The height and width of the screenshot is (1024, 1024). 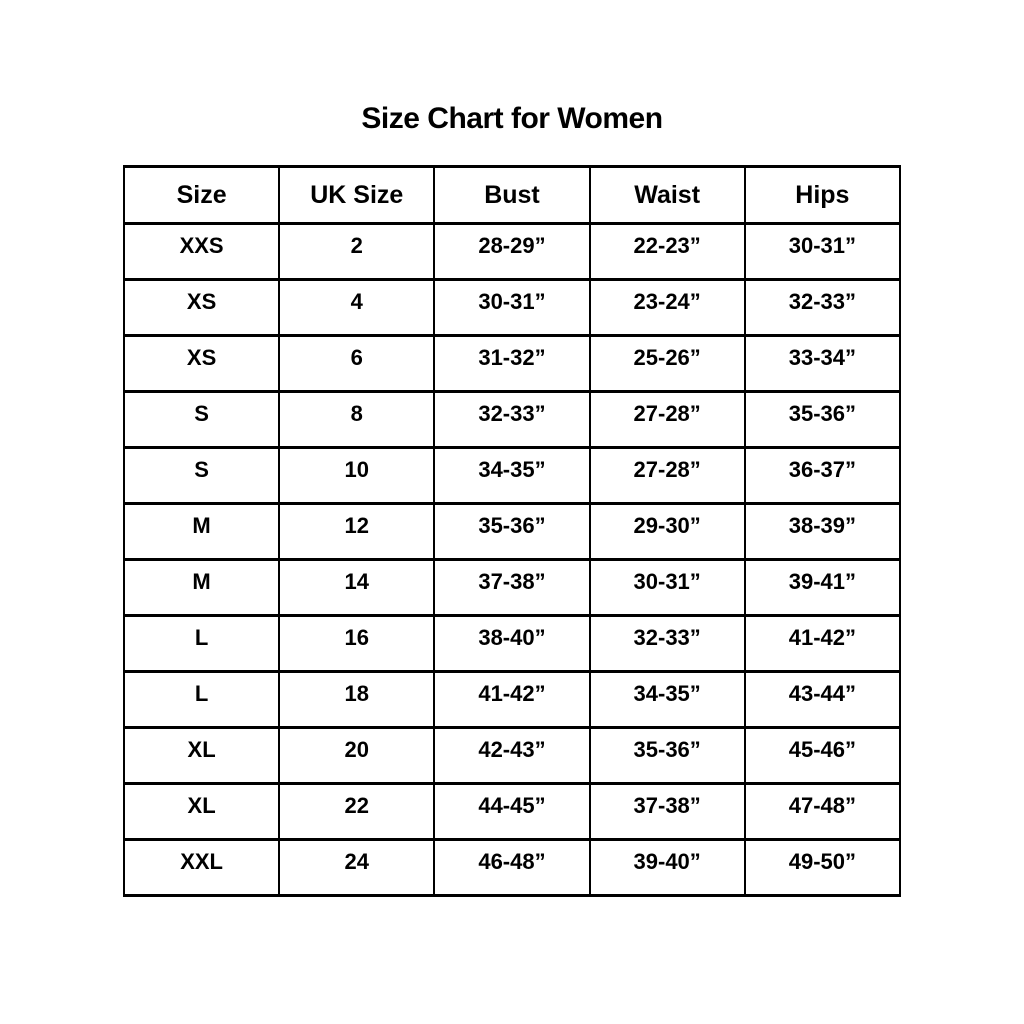 What do you see at coordinates (822, 755) in the screenshot?
I see `hips-cell: 45-46”` at bounding box center [822, 755].